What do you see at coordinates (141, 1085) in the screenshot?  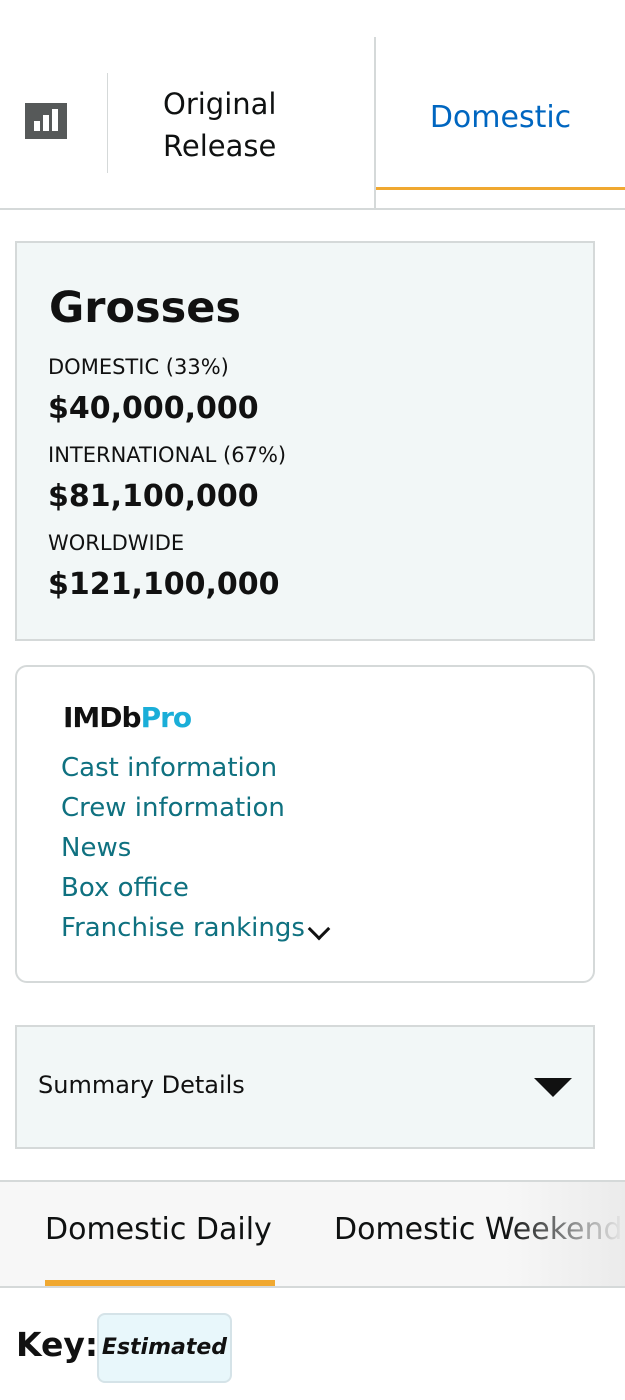 I see `summary-details-label: Summary Details` at bounding box center [141, 1085].